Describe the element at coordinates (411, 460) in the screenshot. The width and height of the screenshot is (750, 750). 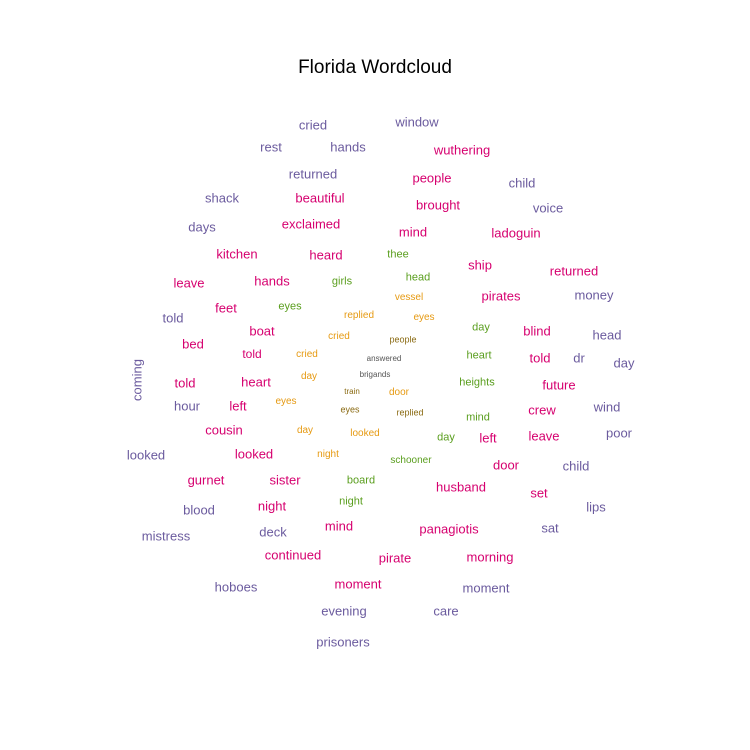
I see `word-schooner: schooner` at that location.